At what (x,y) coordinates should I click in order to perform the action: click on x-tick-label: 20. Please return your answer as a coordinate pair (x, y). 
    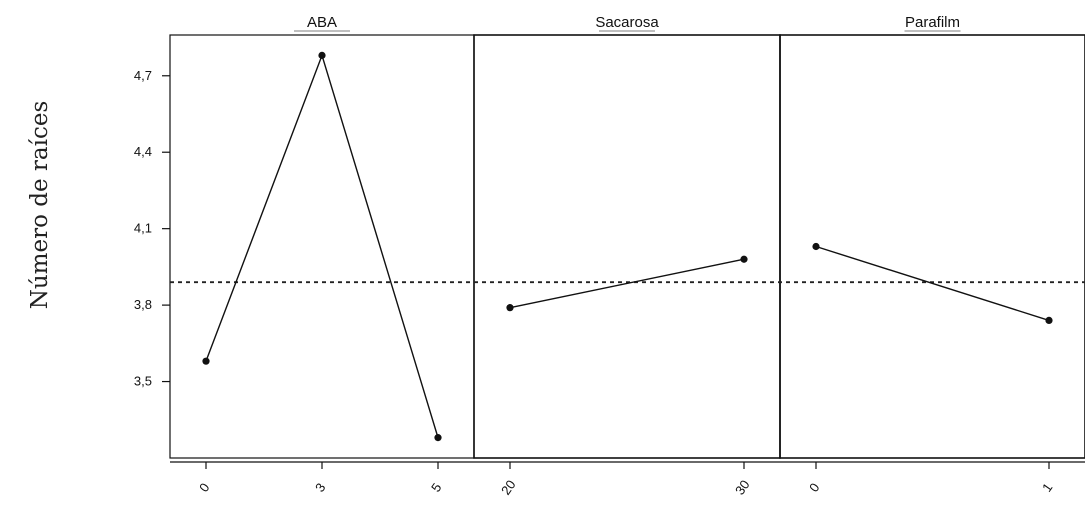
    Looking at the image, I should click on (508, 487).